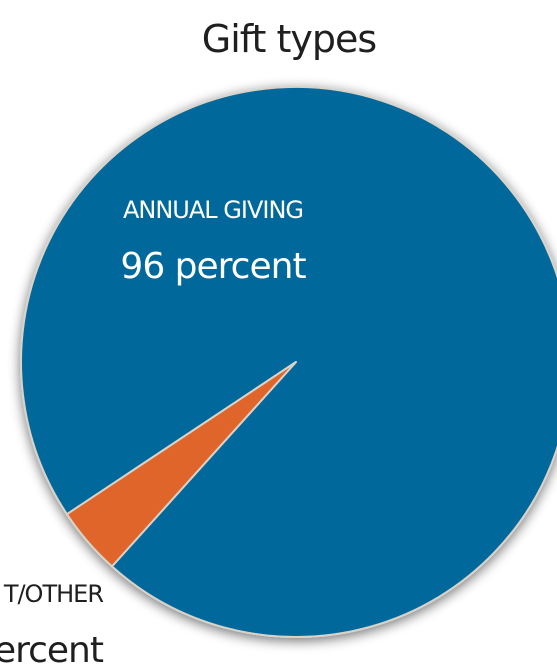 This screenshot has height=672, width=557. I want to click on slice-label-annual-giving: ANNUAL GIVING, so click(213, 210).